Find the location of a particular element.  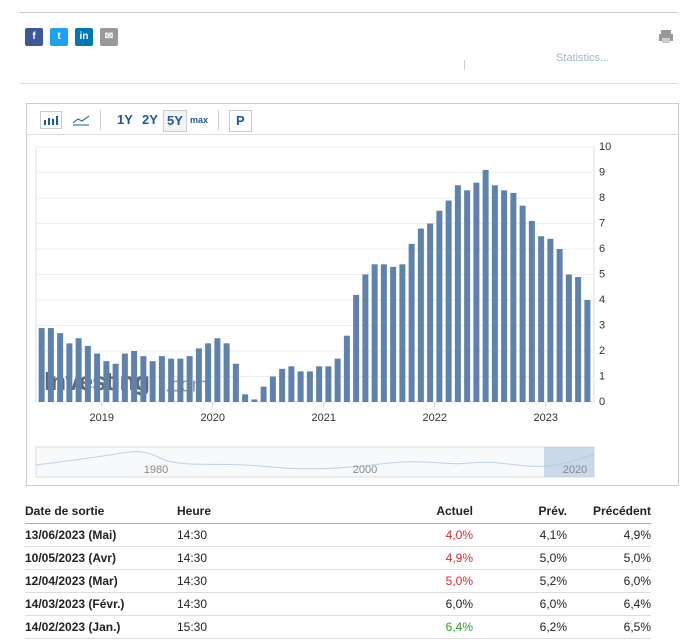

top-rule is located at coordinates (349, 12).